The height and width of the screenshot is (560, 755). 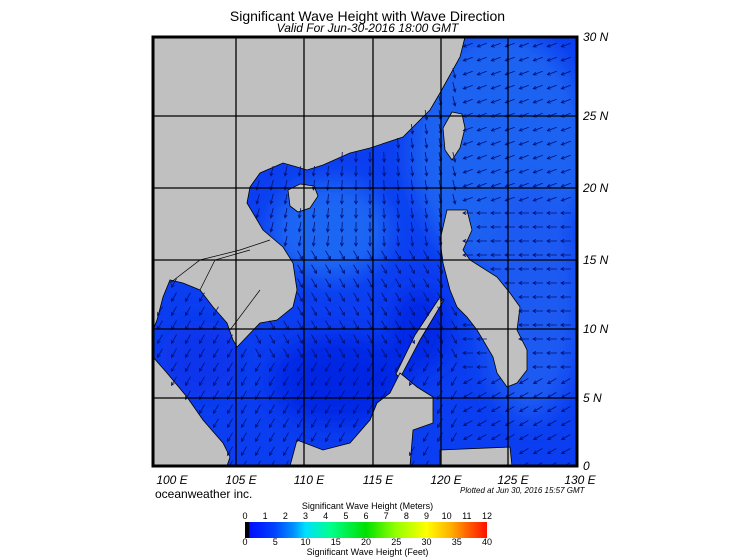 I want to click on feet-tick-label: 15, so click(x=335, y=542).